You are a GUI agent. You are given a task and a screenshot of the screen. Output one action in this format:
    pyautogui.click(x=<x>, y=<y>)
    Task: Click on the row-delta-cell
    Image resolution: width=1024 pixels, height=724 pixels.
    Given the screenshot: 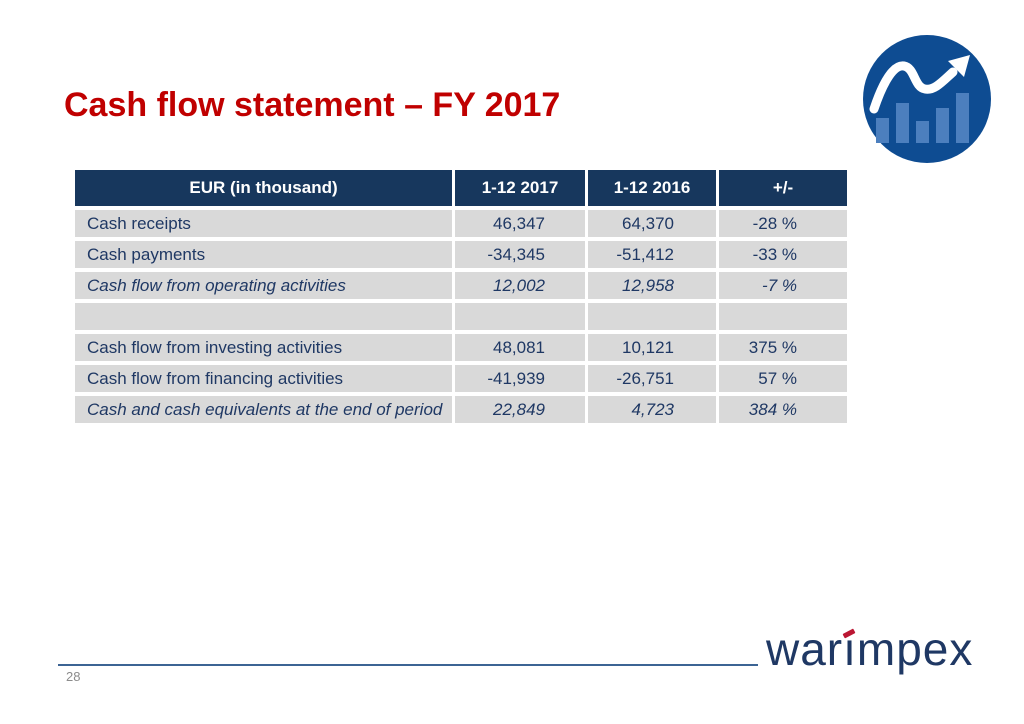 What is the action you would take?
    pyautogui.click(x=783, y=316)
    